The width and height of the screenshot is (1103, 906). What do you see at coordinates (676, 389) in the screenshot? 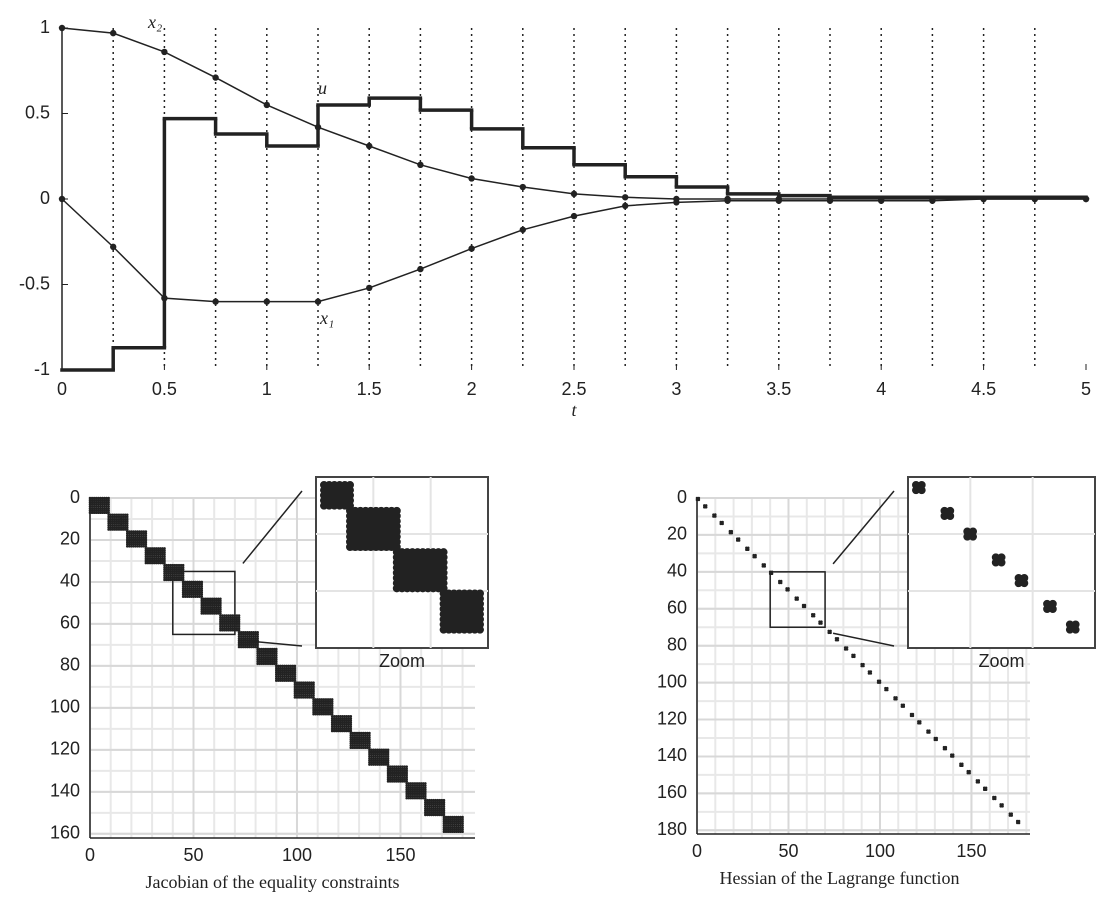
I see `x-tick-label: 3` at bounding box center [676, 389].